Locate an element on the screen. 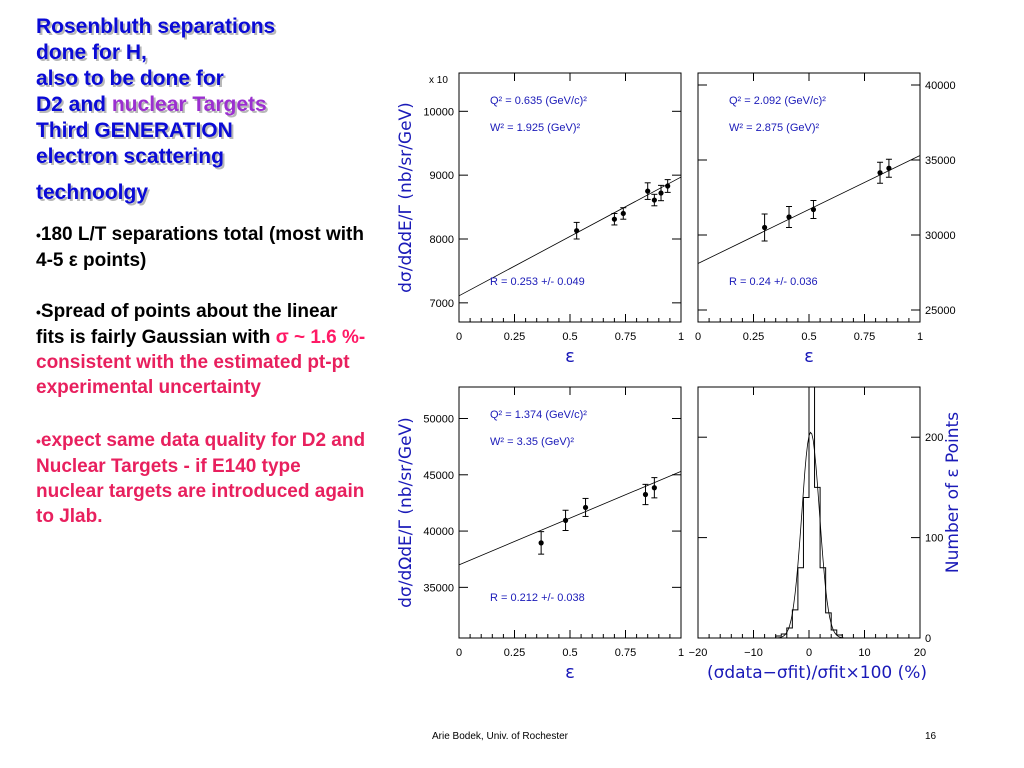 The image size is (1024, 768). panel-1-r-value: R = 0.253 +/- 0.049 is located at coordinates (537, 282).